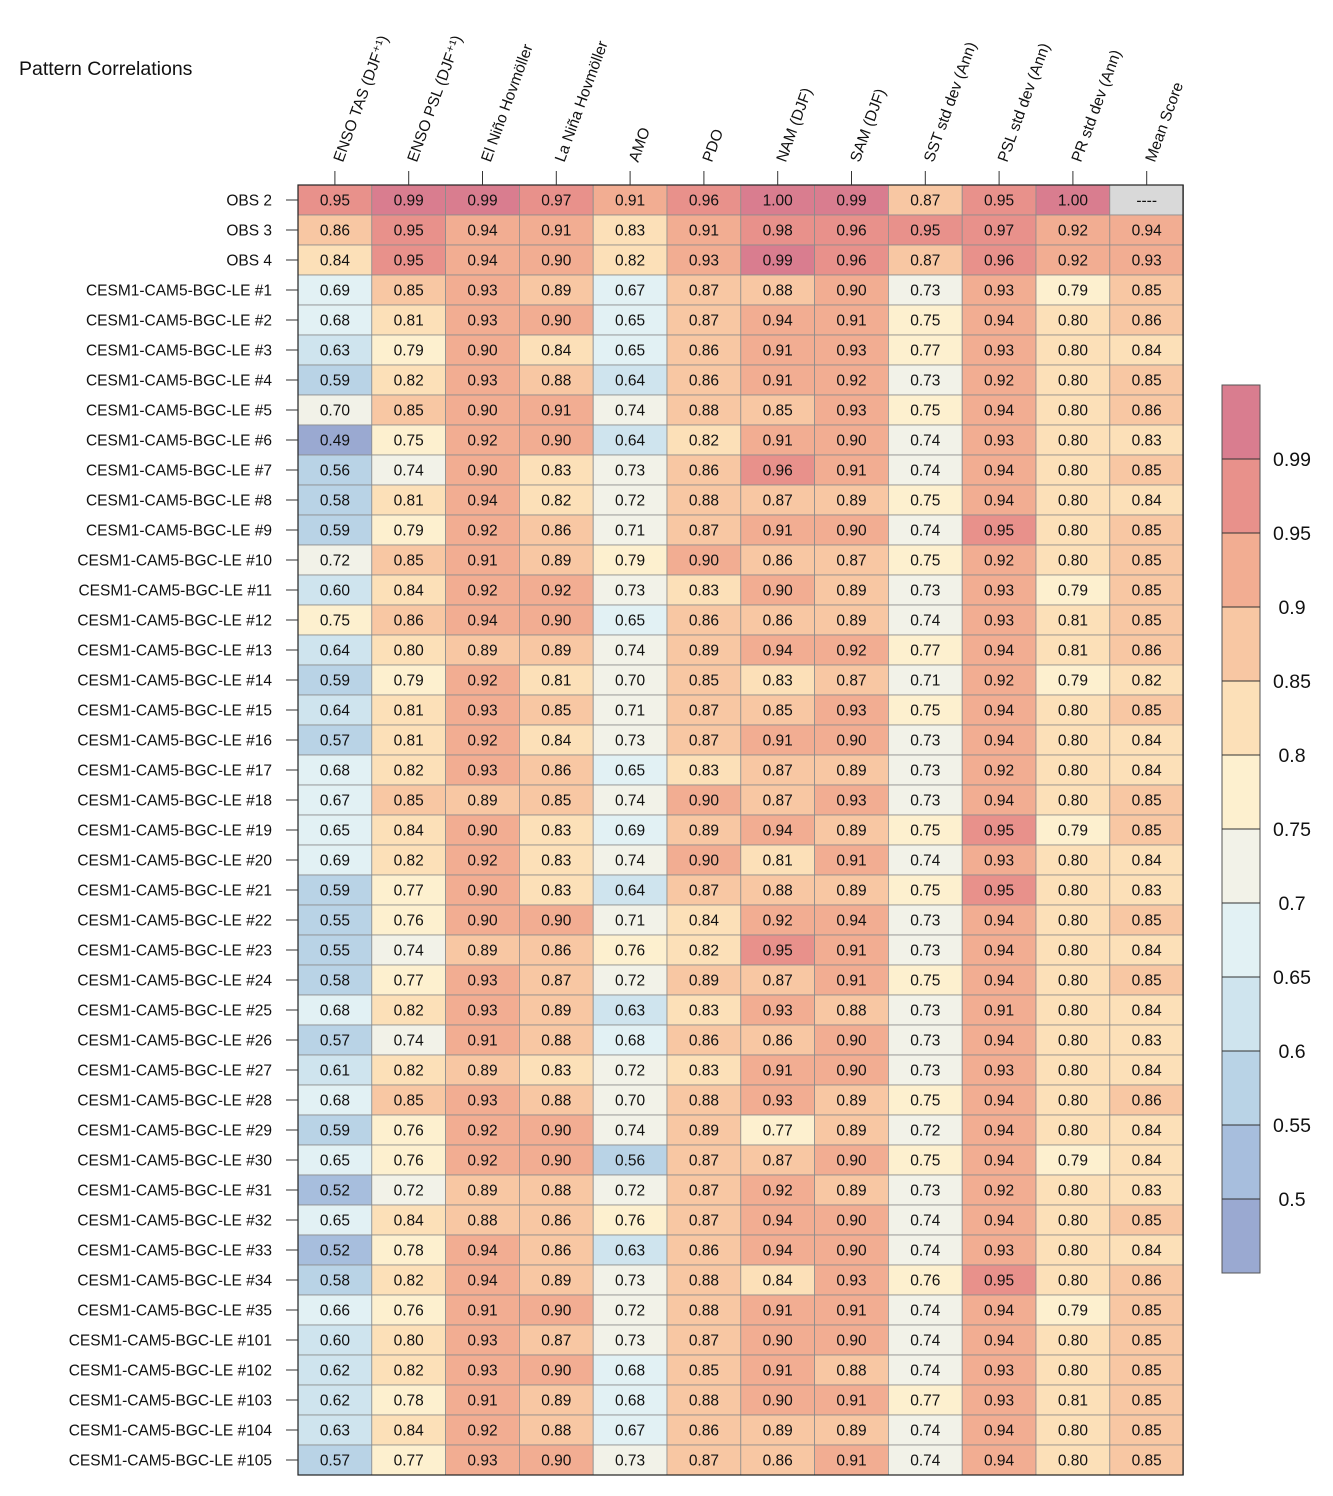 Image resolution: width=1333 pixels, height=1496 pixels. I want to click on colorbar-tick-label: 0.95, so click(1292, 534).